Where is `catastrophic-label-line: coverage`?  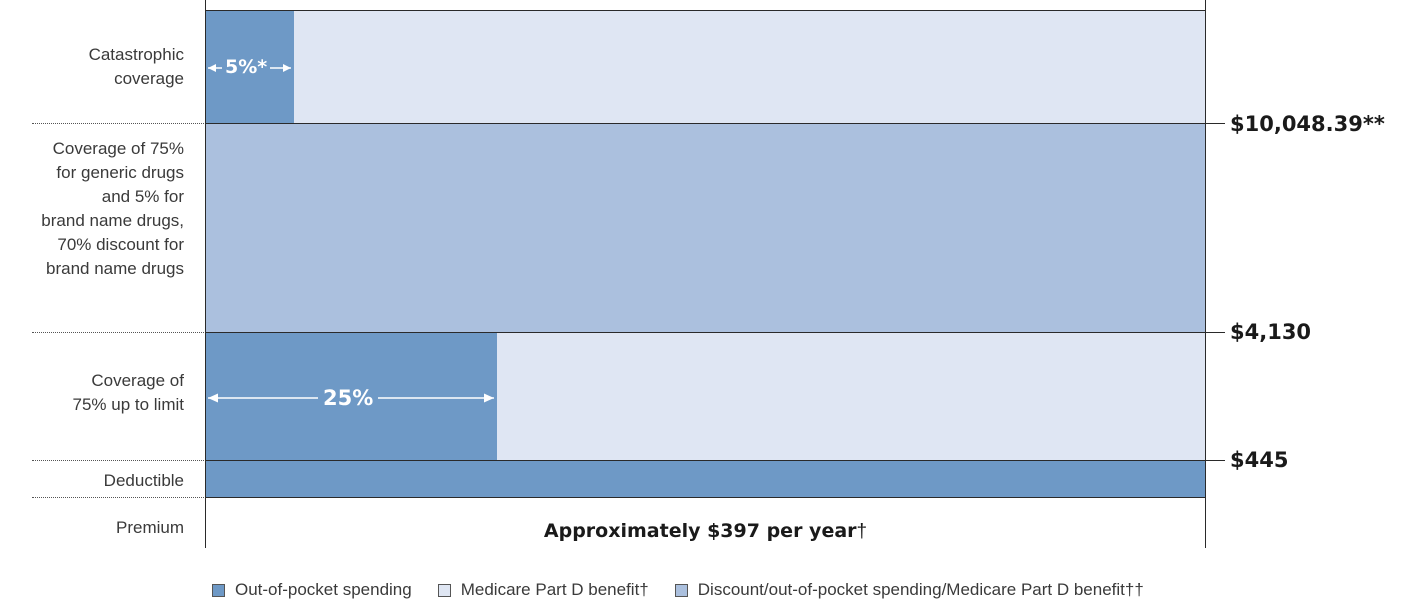 catastrophic-label-line: coverage is located at coordinates (149, 78).